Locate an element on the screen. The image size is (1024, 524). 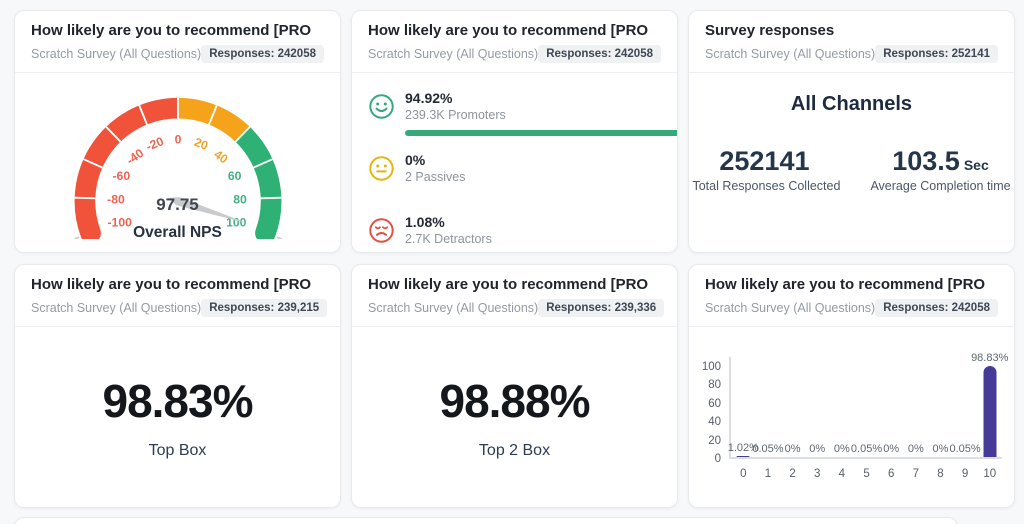
card-title: Survey responses is located at coordinates (770, 30).